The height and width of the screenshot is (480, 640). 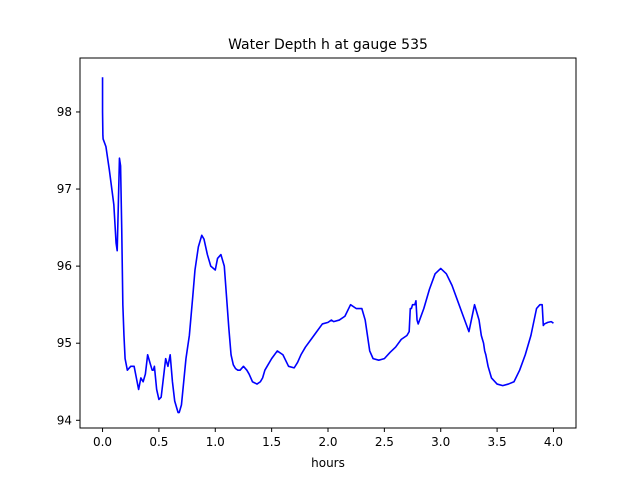 What do you see at coordinates (64, 112) in the screenshot?
I see `y-tick-label: 98` at bounding box center [64, 112].